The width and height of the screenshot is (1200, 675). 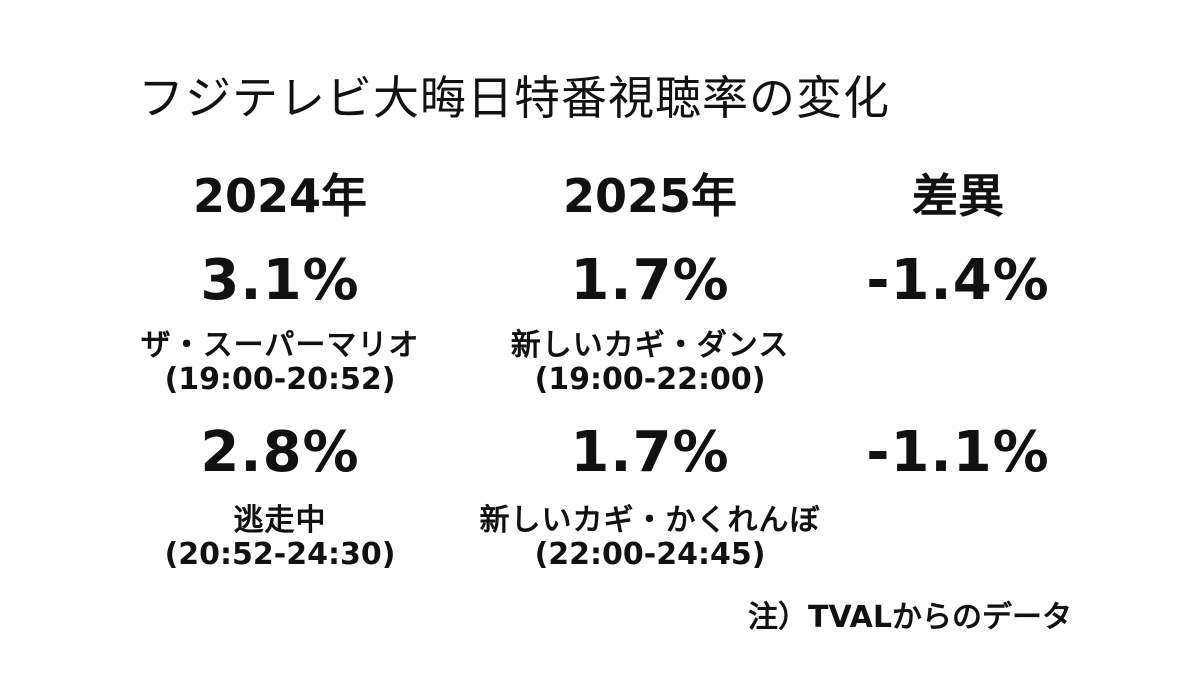 What do you see at coordinates (280, 520) in the screenshot?
I see `program-2024-row2: 逃走中` at bounding box center [280, 520].